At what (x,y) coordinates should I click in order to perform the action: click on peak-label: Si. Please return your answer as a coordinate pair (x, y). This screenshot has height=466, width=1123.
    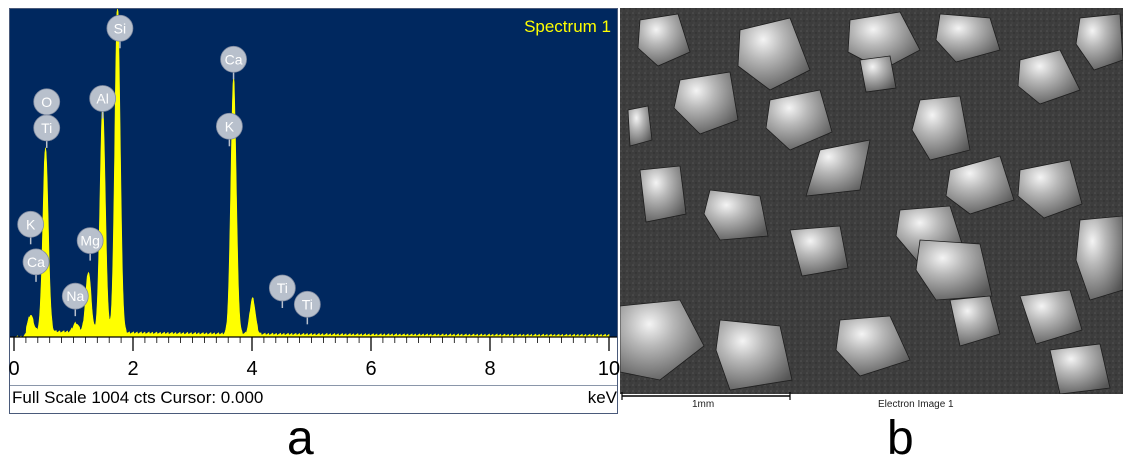
    Looking at the image, I should click on (120, 31).